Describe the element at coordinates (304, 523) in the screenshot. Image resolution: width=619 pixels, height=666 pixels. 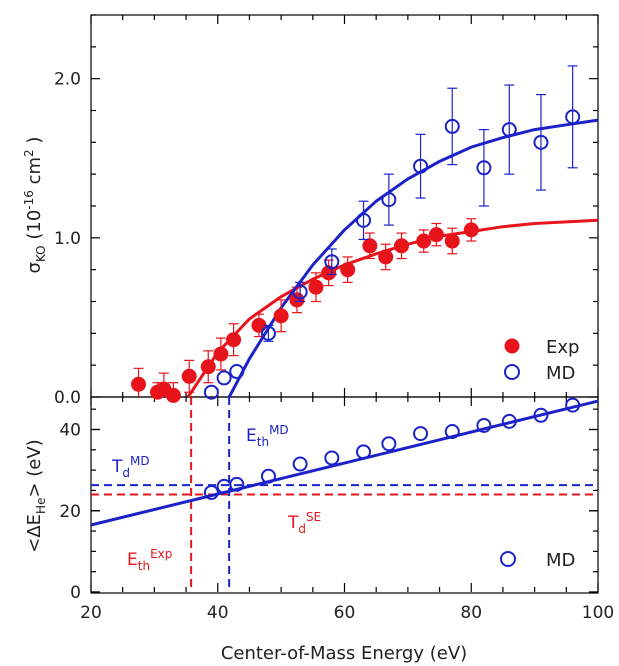
I see `td-se-annotation: TdSE` at that location.